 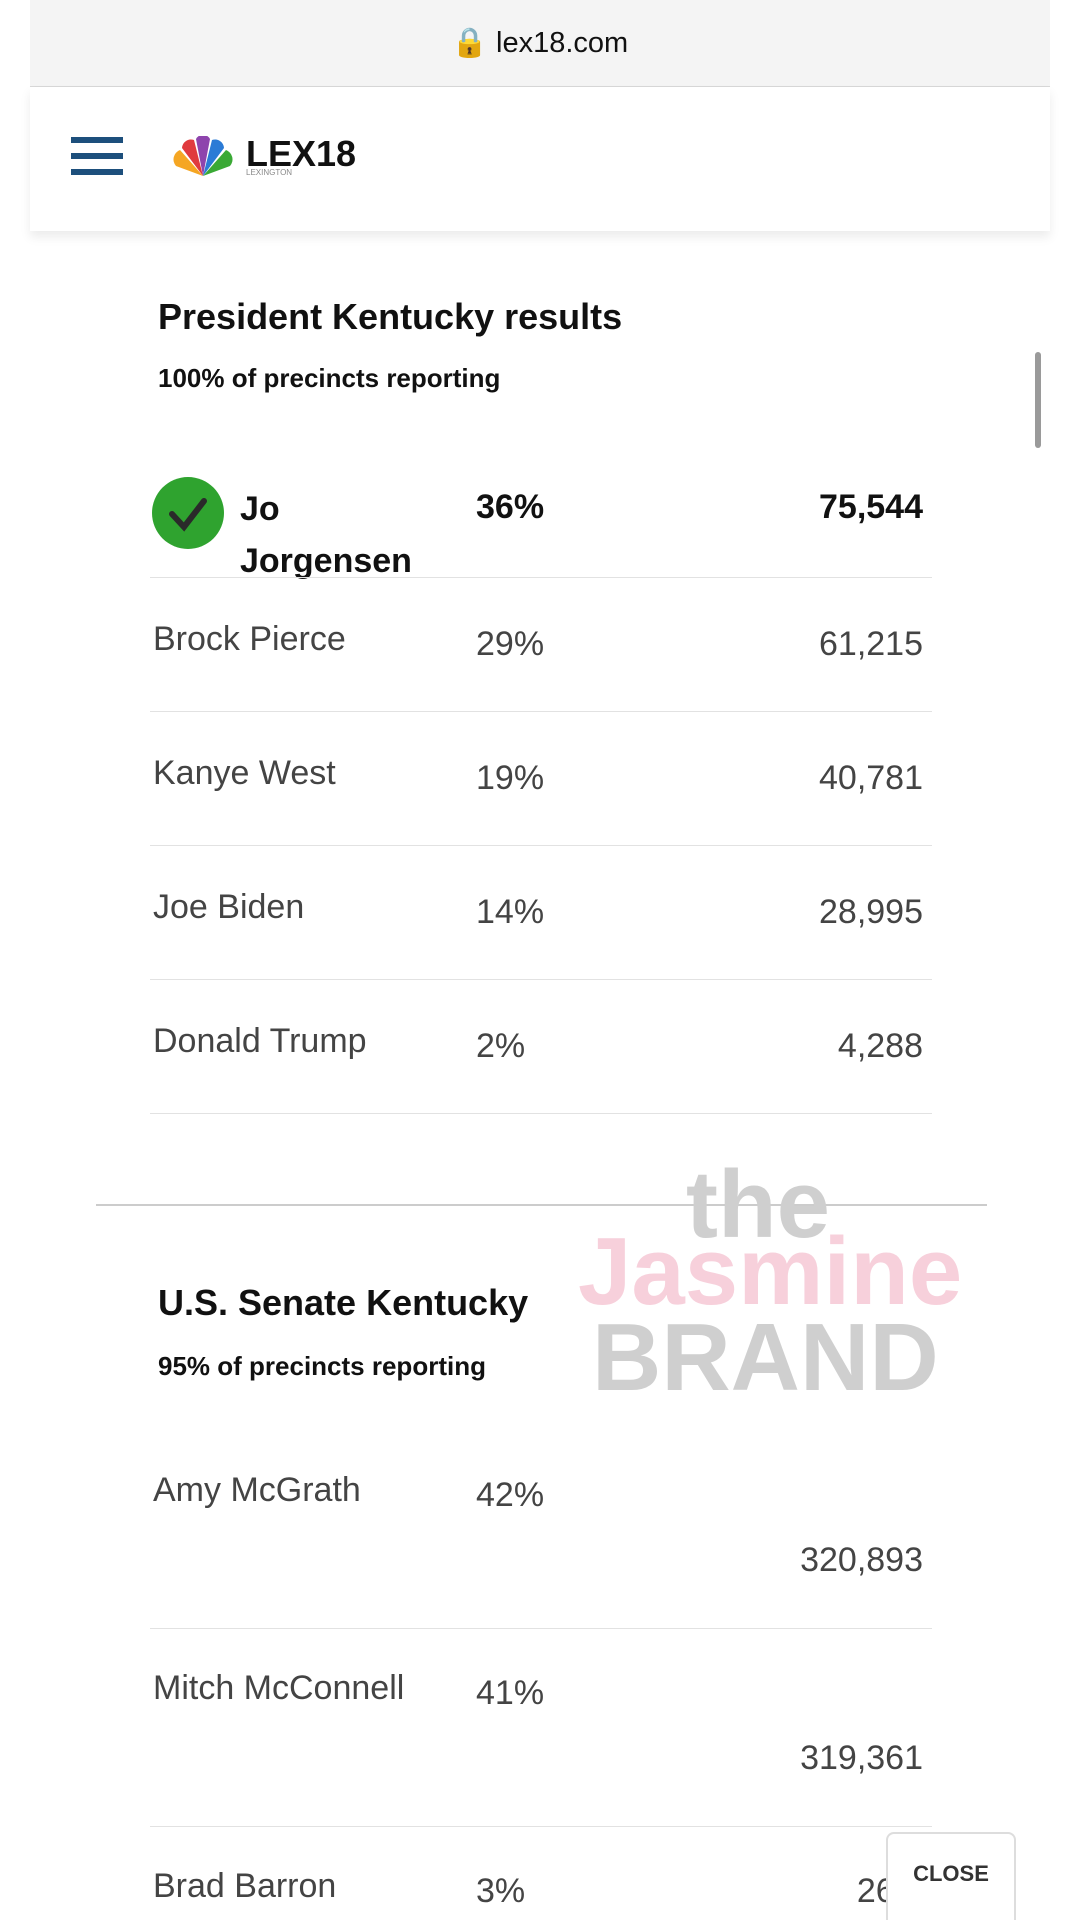 What do you see at coordinates (510, 1495) in the screenshot?
I see `candidate-percent: 42%` at bounding box center [510, 1495].